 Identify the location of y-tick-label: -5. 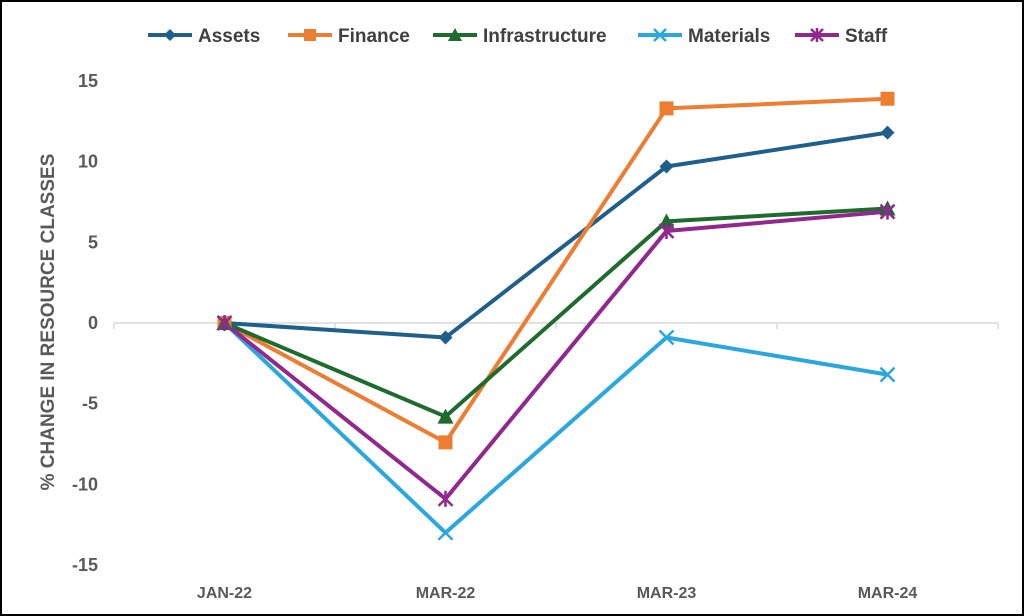
(90, 404).